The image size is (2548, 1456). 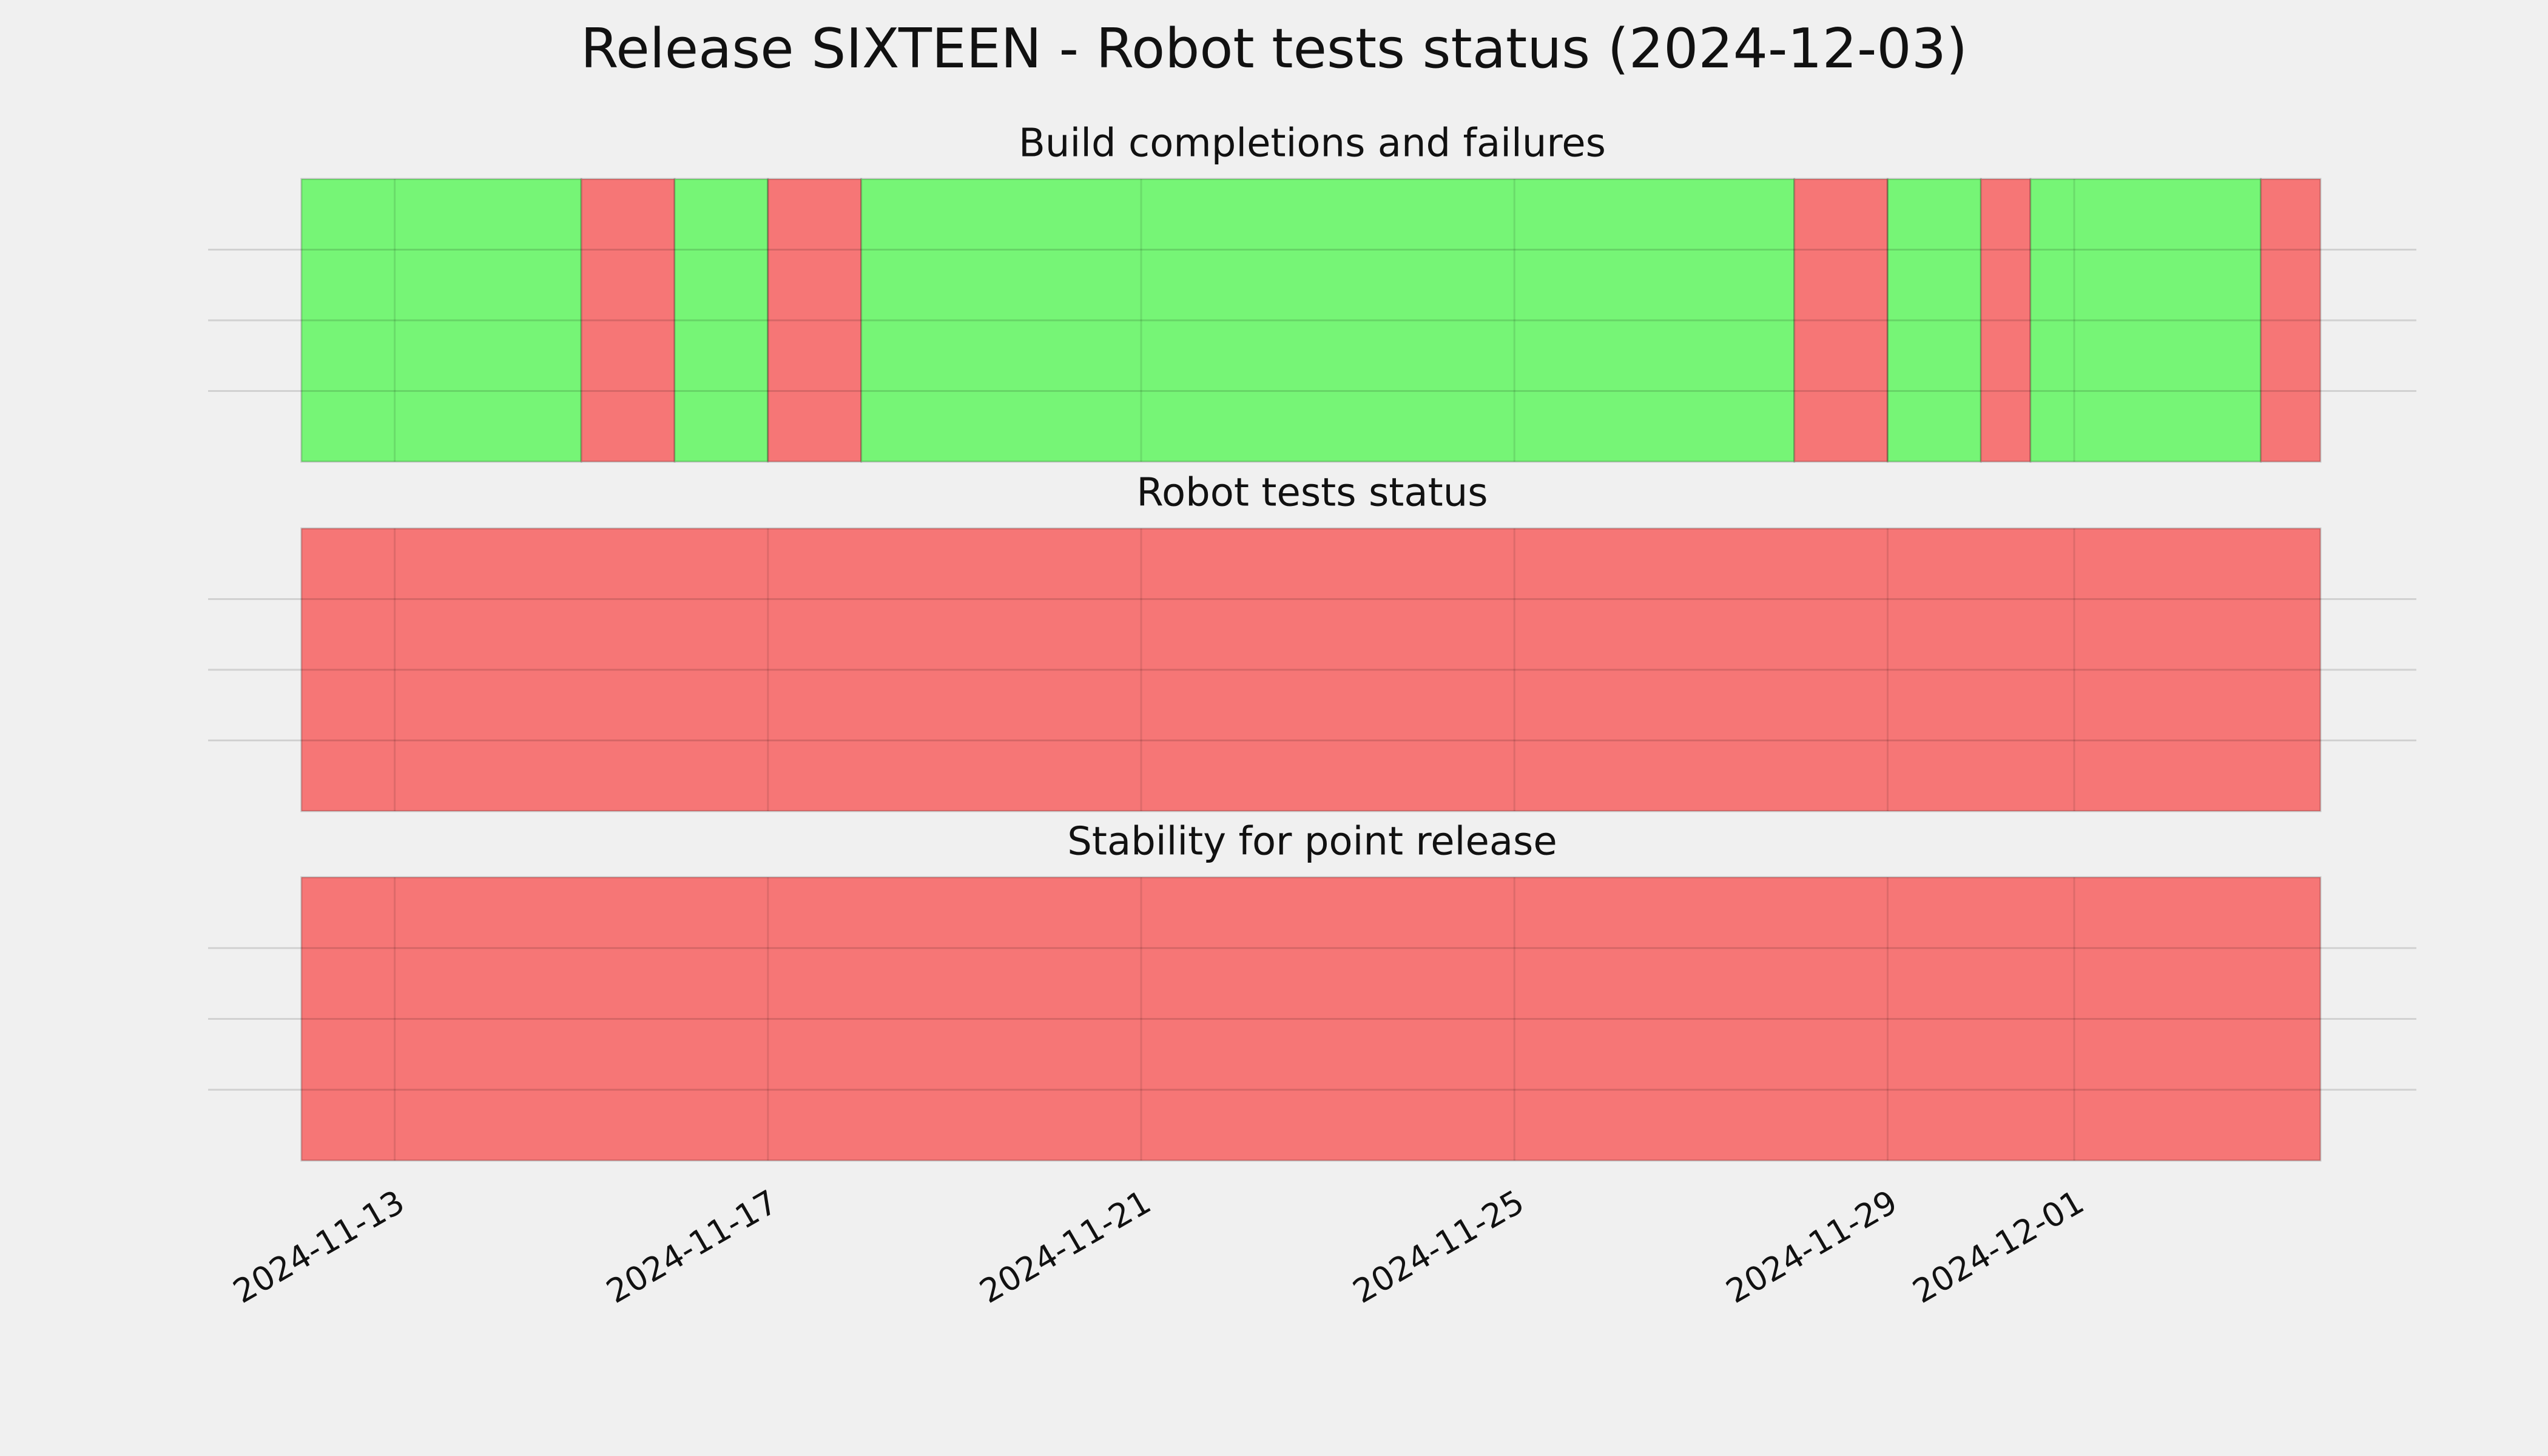 What do you see at coordinates (1312, 842) in the screenshot?
I see `panel-title: Stability for point release` at bounding box center [1312, 842].